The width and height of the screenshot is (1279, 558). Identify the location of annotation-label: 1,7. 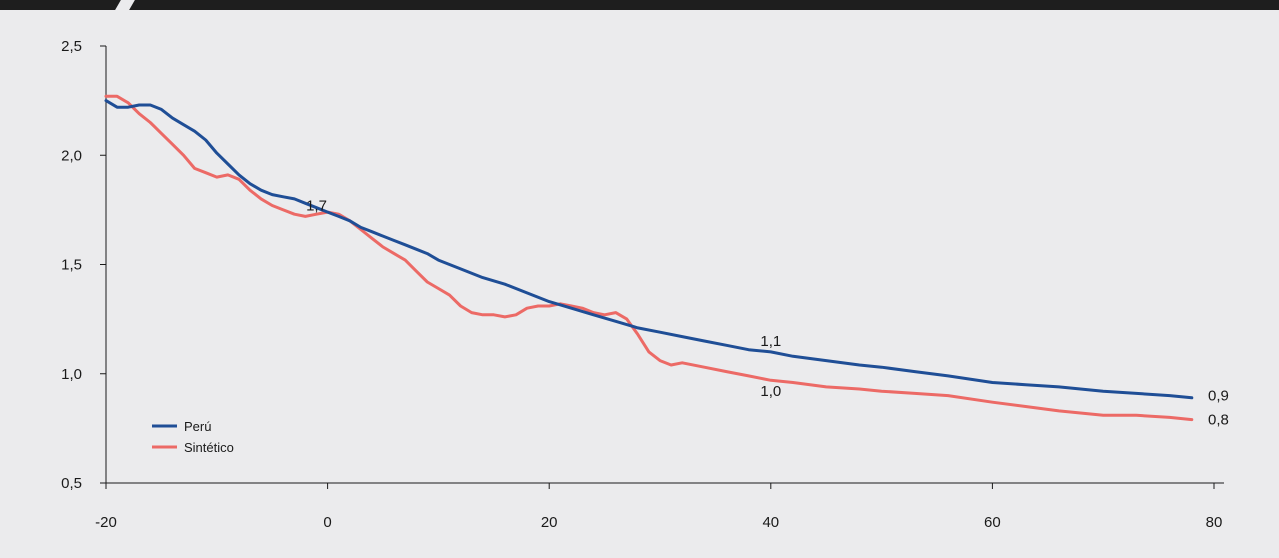
(316, 206).